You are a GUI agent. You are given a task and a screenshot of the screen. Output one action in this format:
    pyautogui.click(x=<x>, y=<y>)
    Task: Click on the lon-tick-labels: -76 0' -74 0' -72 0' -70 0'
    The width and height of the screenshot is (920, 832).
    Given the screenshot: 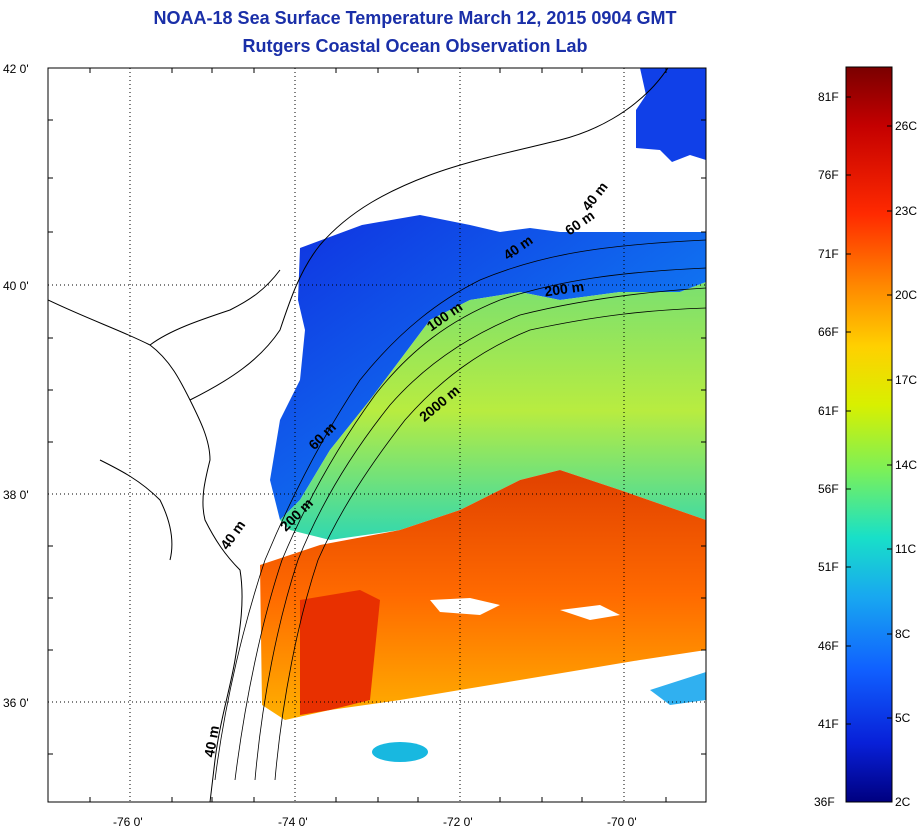 What is the action you would take?
    pyautogui.click(x=375, y=822)
    